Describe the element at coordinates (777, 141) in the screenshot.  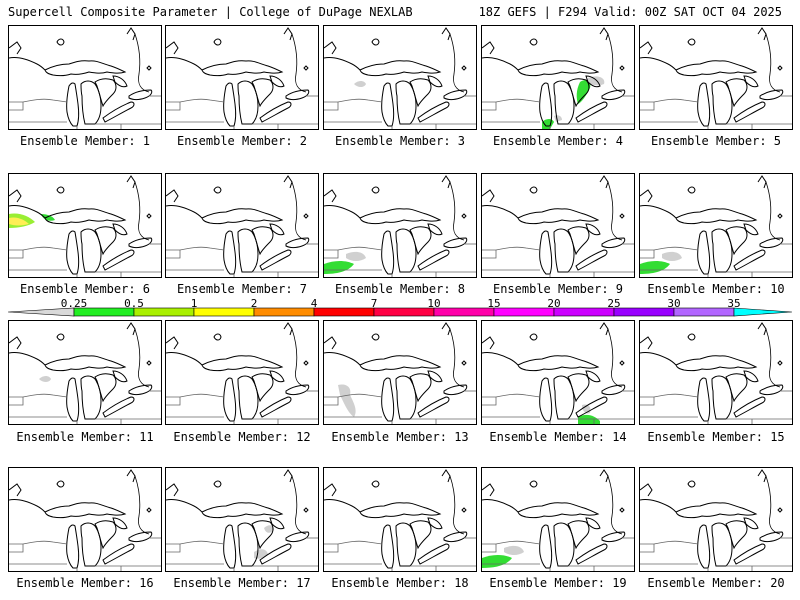
I see `member-number: 5` at that location.